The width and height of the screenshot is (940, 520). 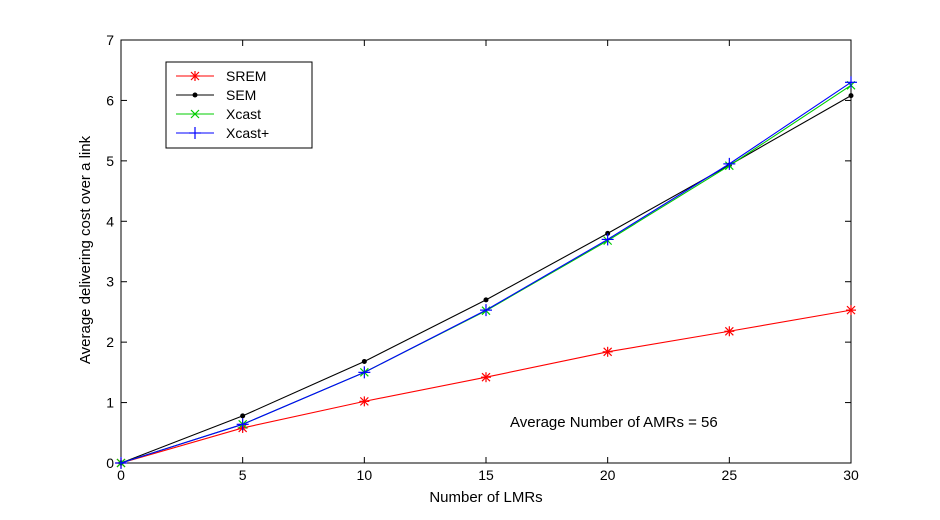 I want to click on x-axis-title: Number of LMRs, so click(x=485, y=497).